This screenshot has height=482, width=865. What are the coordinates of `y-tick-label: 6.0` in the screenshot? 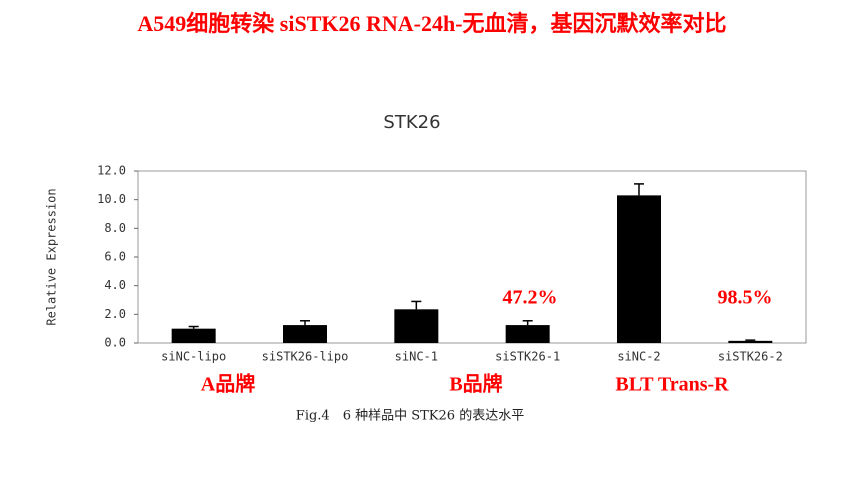 It's located at (115, 257).